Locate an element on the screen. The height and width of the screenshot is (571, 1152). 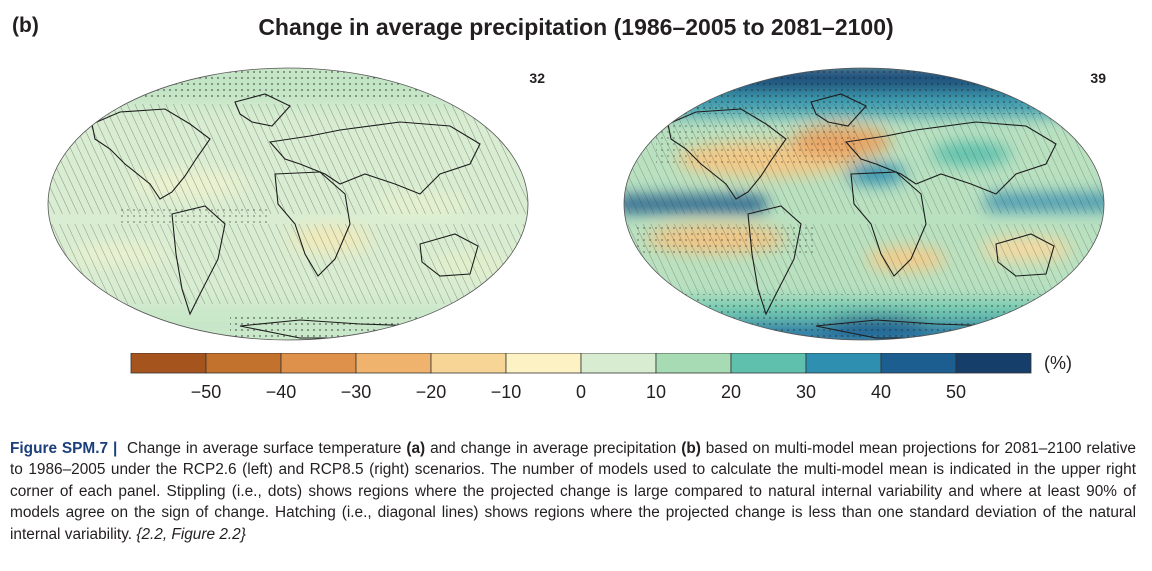
colorbar-unit: (%) is located at coordinates (1058, 363).